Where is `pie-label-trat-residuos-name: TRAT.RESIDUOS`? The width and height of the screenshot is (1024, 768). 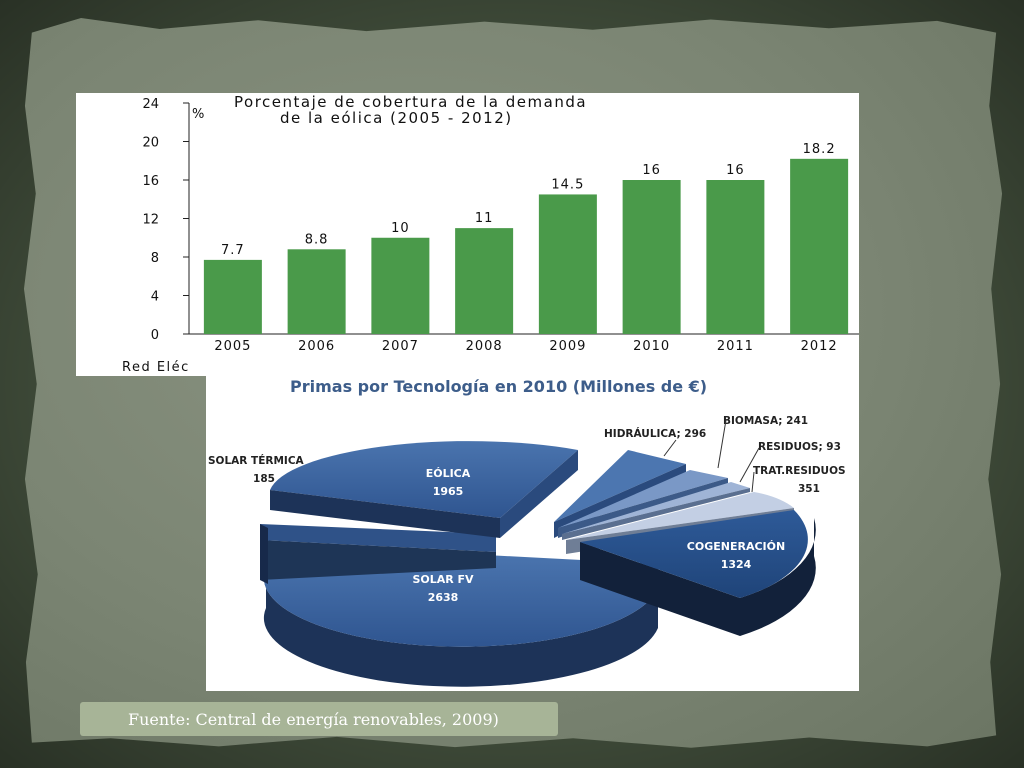
pie-label-trat-residuos-name: TRAT.RESIDUOS is located at coordinates (799, 471).